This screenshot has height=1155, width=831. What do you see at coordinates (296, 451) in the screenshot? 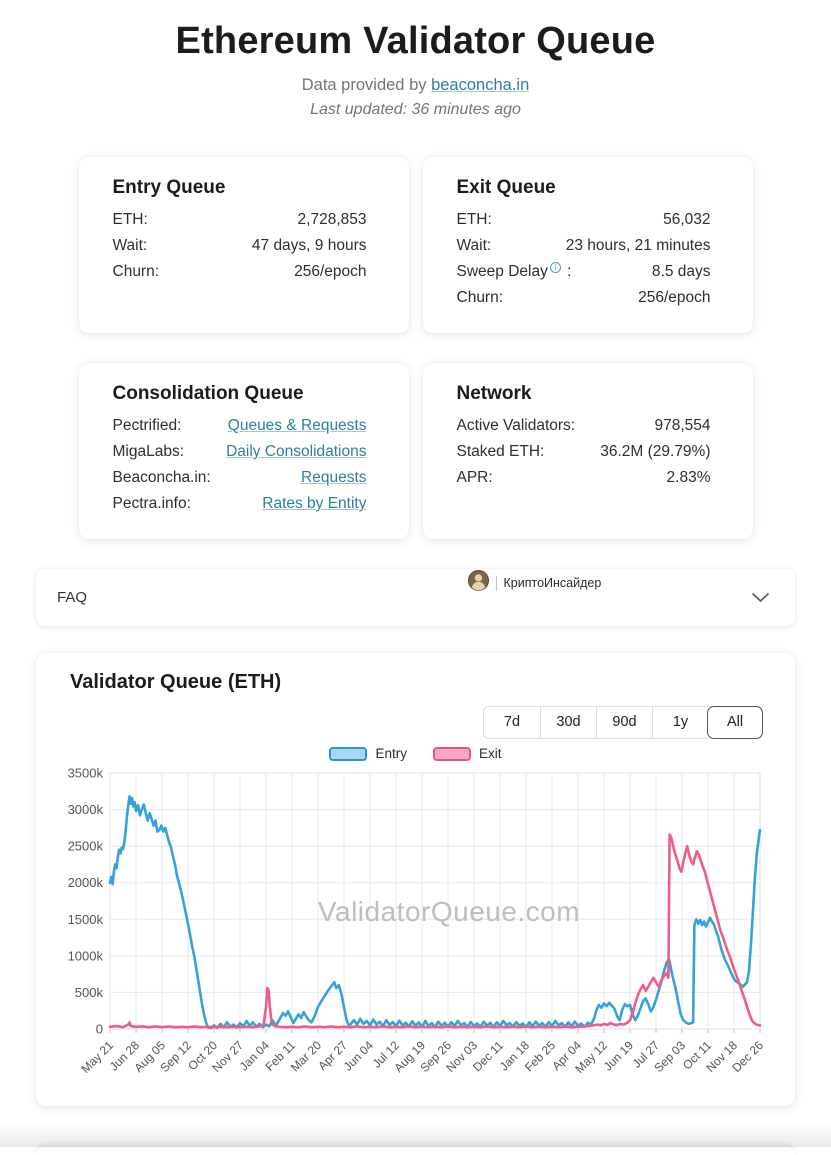
I see `migalabs-link: Daily Consolidations` at bounding box center [296, 451].